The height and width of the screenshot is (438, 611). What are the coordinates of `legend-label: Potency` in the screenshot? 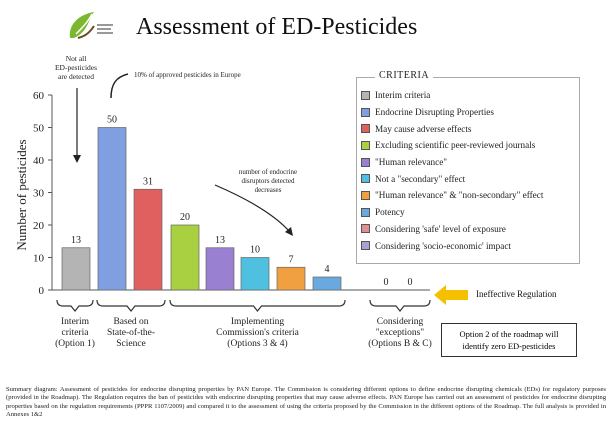 It's located at (390, 212).